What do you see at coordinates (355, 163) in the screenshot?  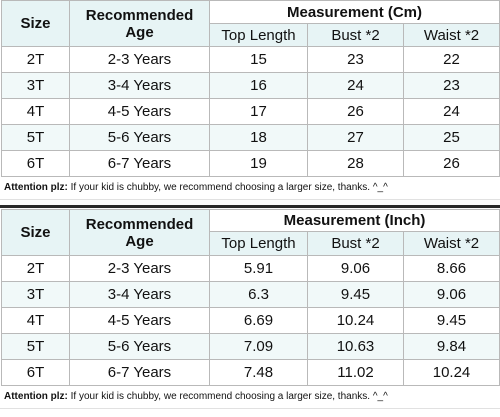 I see `cell-bust: 28` at bounding box center [355, 163].